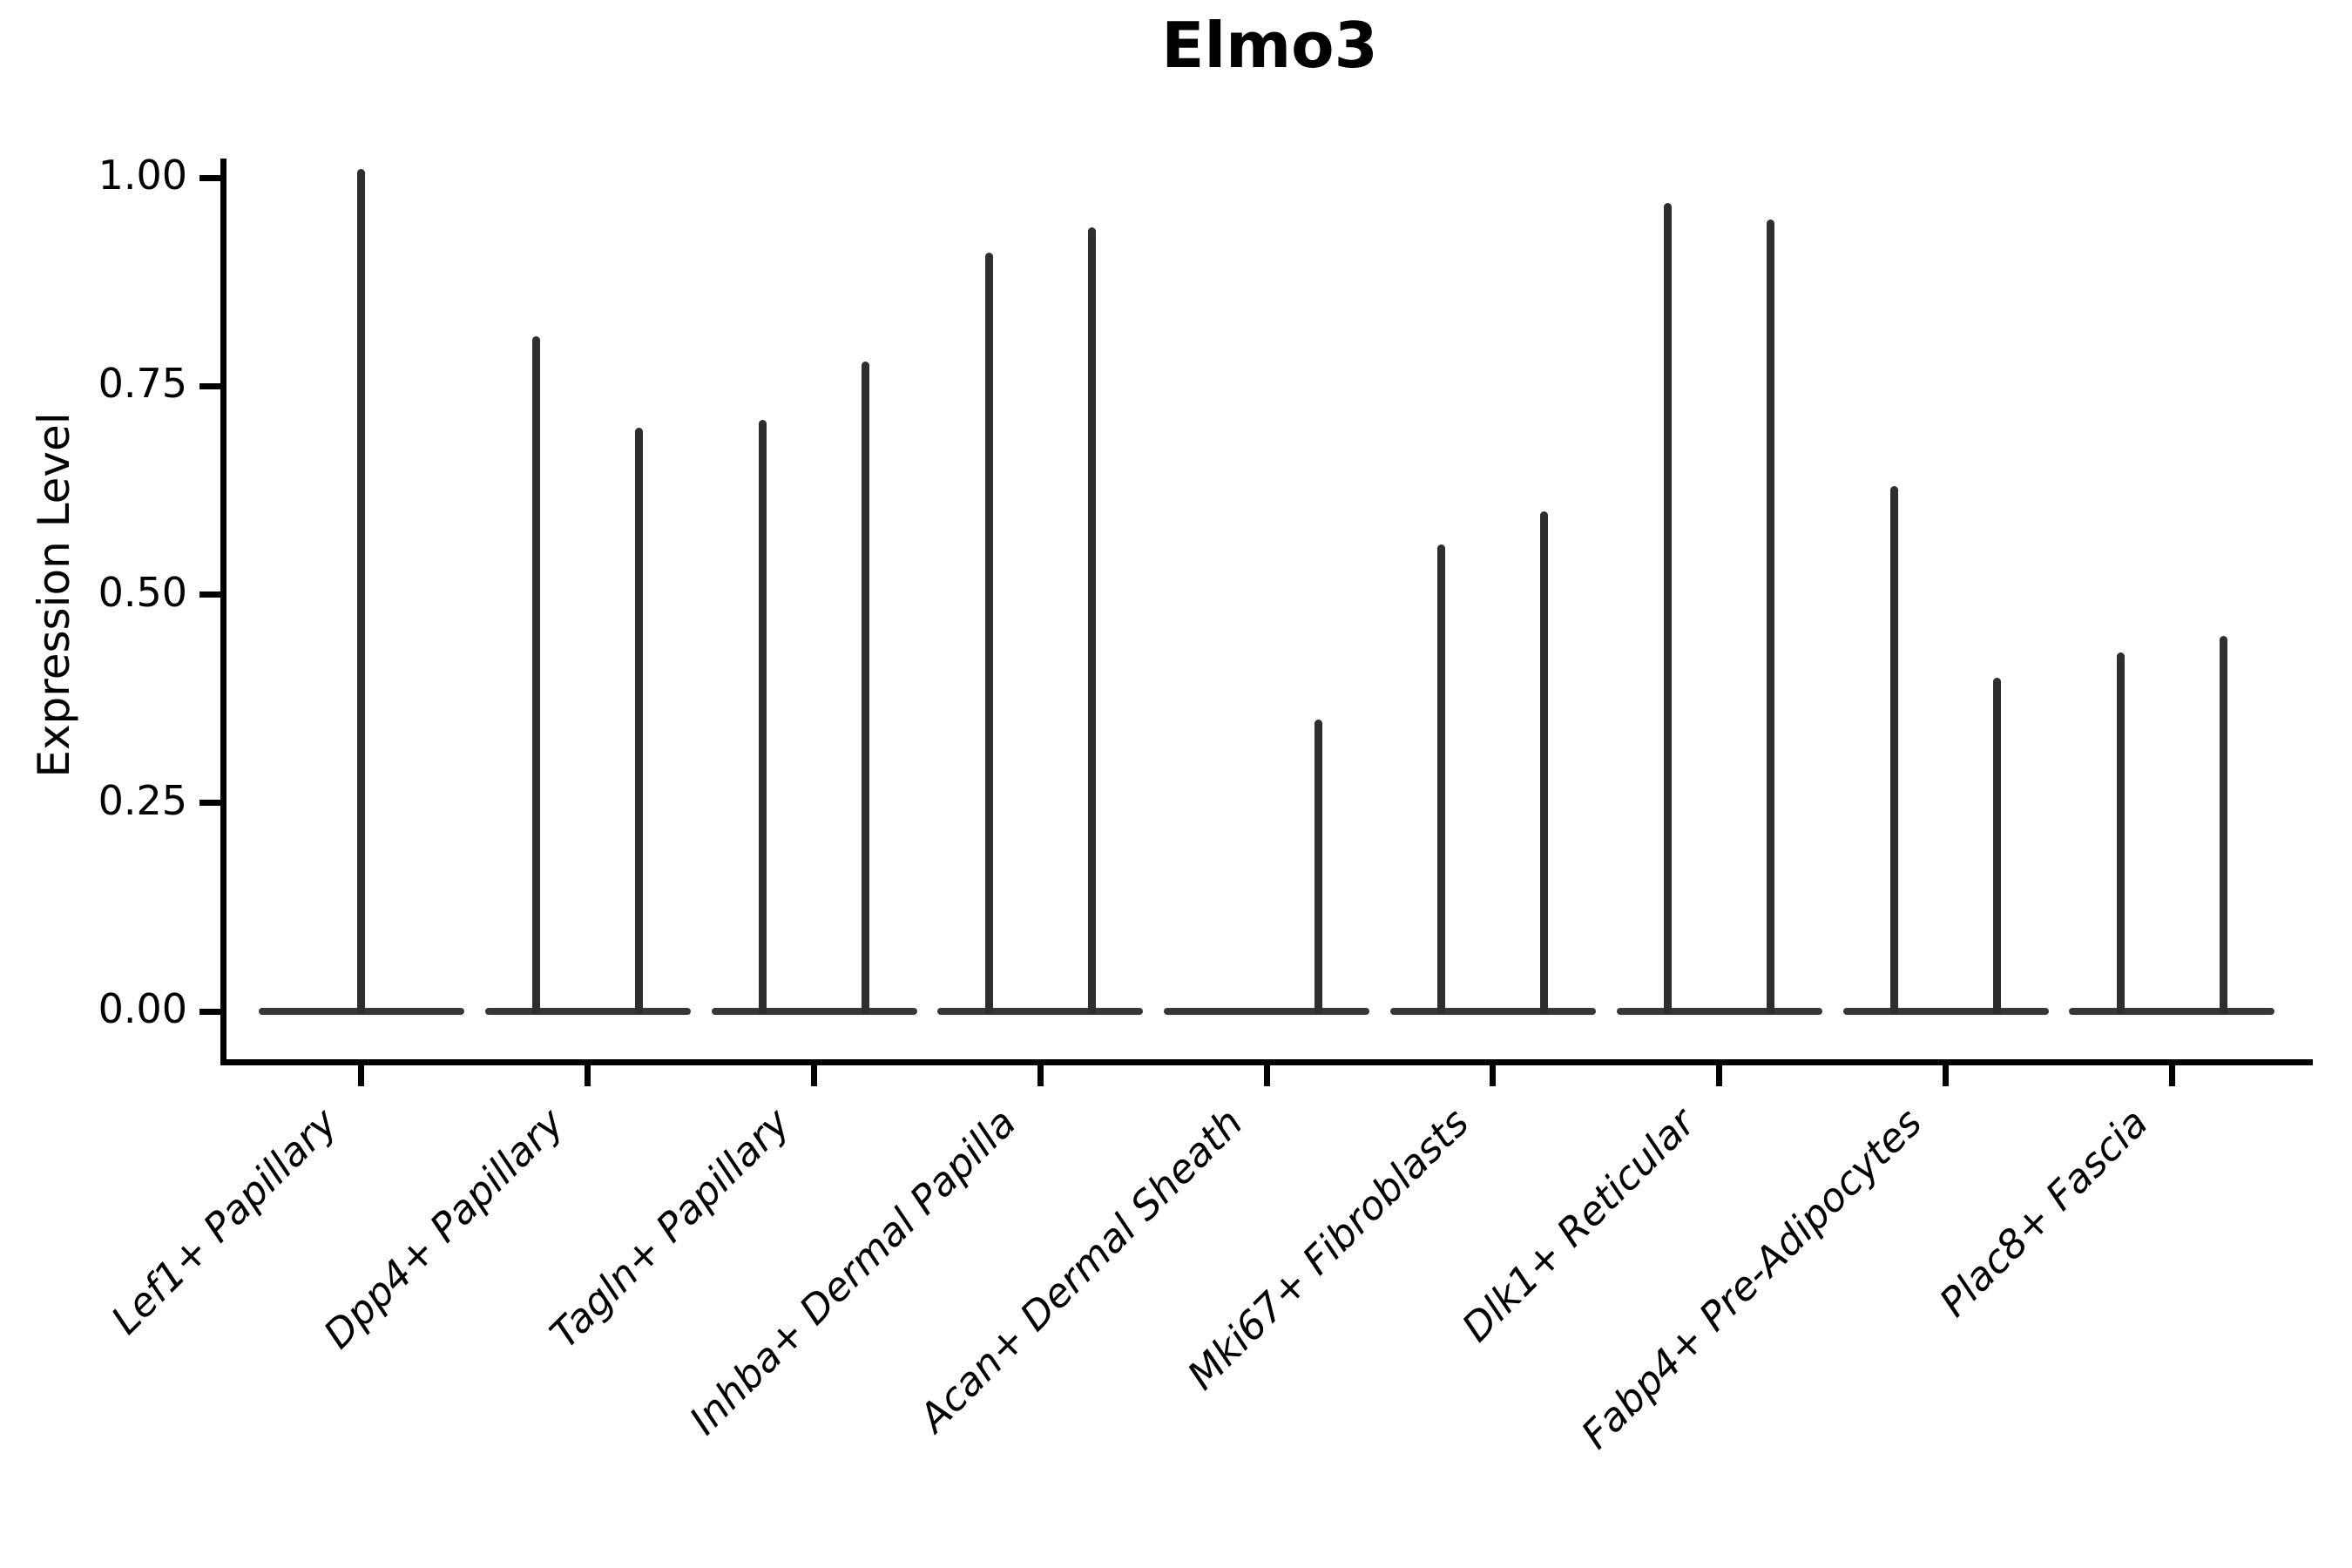 The height and width of the screenshot is (1568, 2352). What do you see at coordinates (142, 800) in the screenshot?
I see `y-tick-label: 0.25` at bounding box center [142, 800].